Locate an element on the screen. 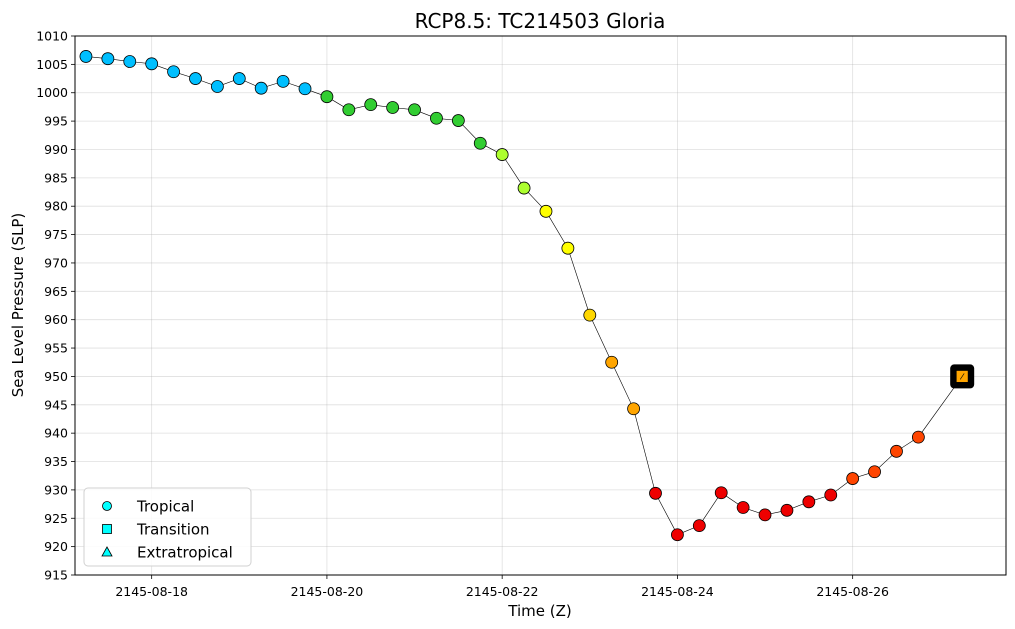 The height and width of the screenshot is (629, 1015). y-tick-label: 935 is located at coordinates (56, 461).